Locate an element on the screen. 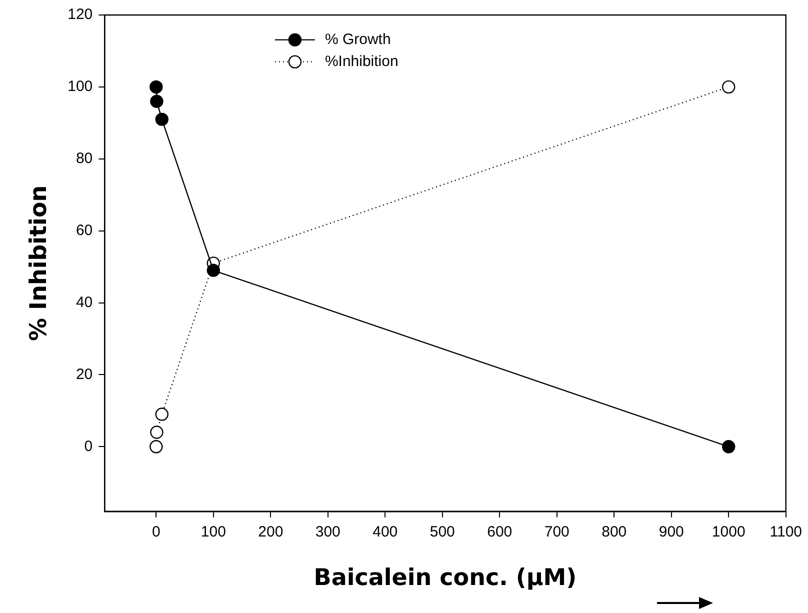  x-tick-label: 800 is located at coordinates (614, 532).